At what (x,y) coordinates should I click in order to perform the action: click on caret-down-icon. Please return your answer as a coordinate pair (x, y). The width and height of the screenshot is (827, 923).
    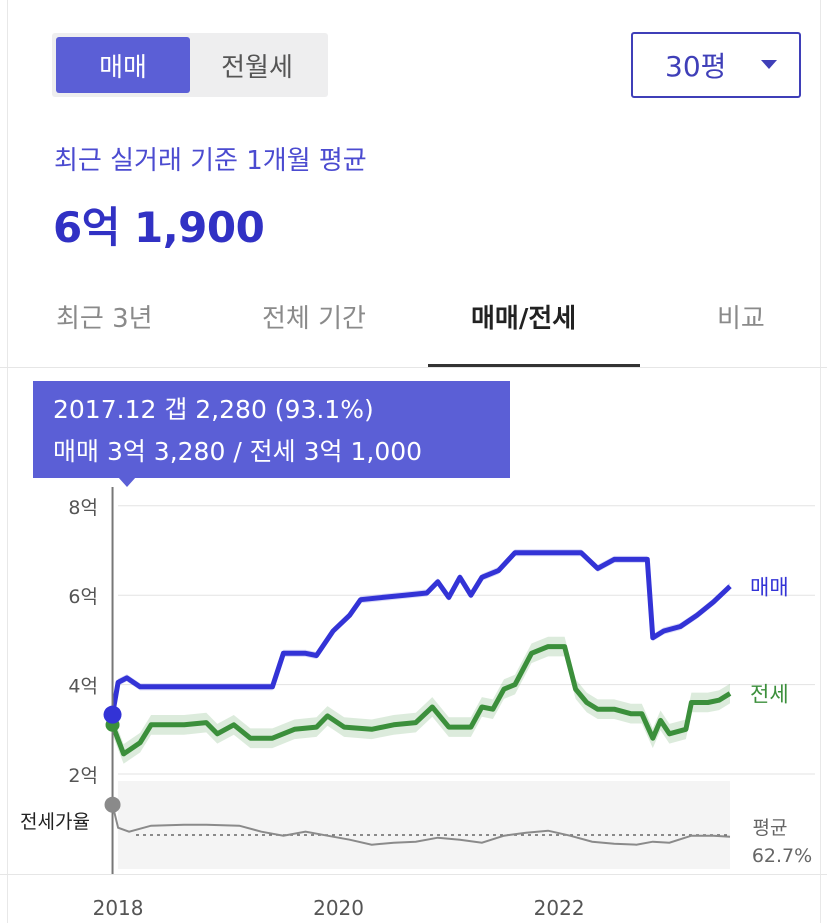
    Looking at the image, I should click on (769, 64).